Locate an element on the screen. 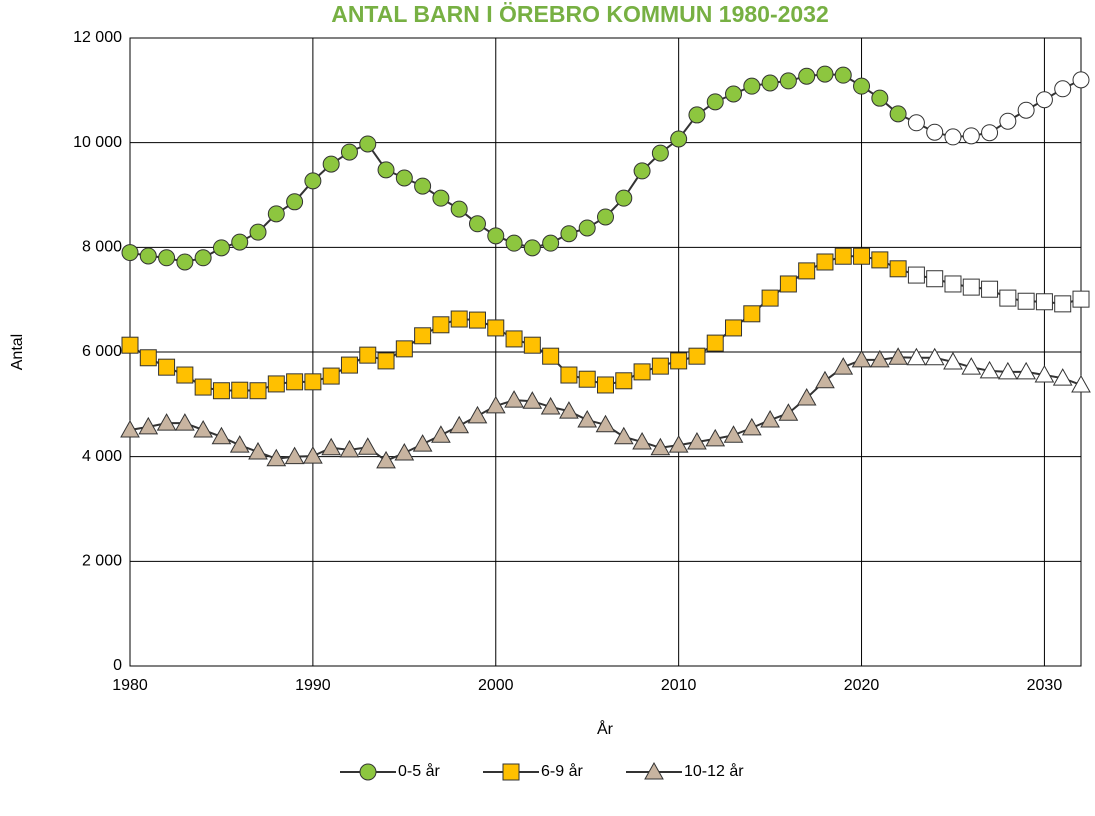 This screenshot has height=816, width=1095. chart-title: ANTAL BARN I ÖREBRO KOMMUN 1980-2032 is located at coordinates (580, 14).